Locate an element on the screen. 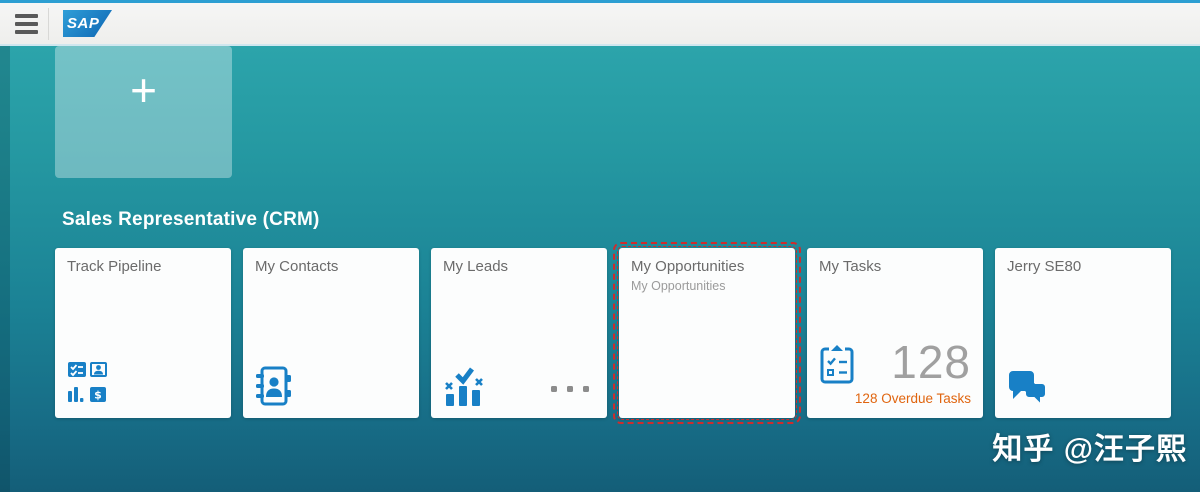  sap-logo: SAP is located at coordinates (87, 23).